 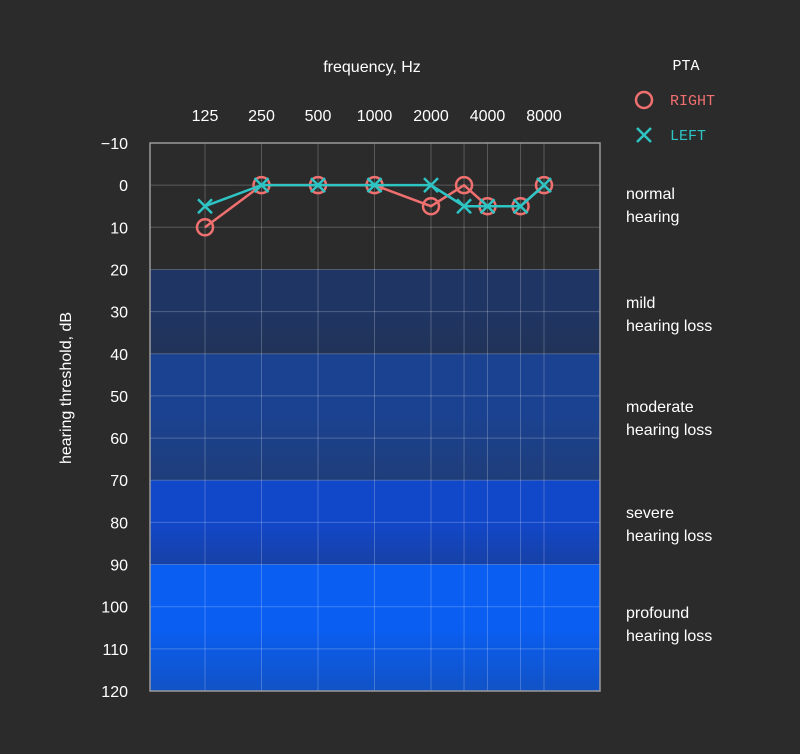 What do you see at coordinates (652, 217) in the screenshot?
I see `band-label: hearing` at bounding box center [652, 217].